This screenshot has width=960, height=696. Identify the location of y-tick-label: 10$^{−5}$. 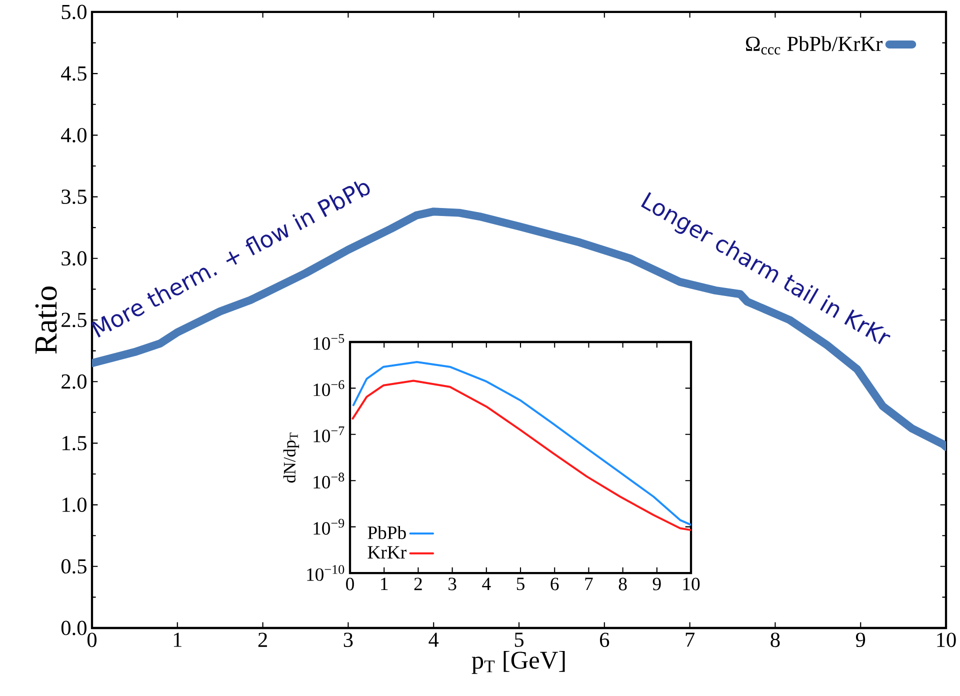
(329, 342).